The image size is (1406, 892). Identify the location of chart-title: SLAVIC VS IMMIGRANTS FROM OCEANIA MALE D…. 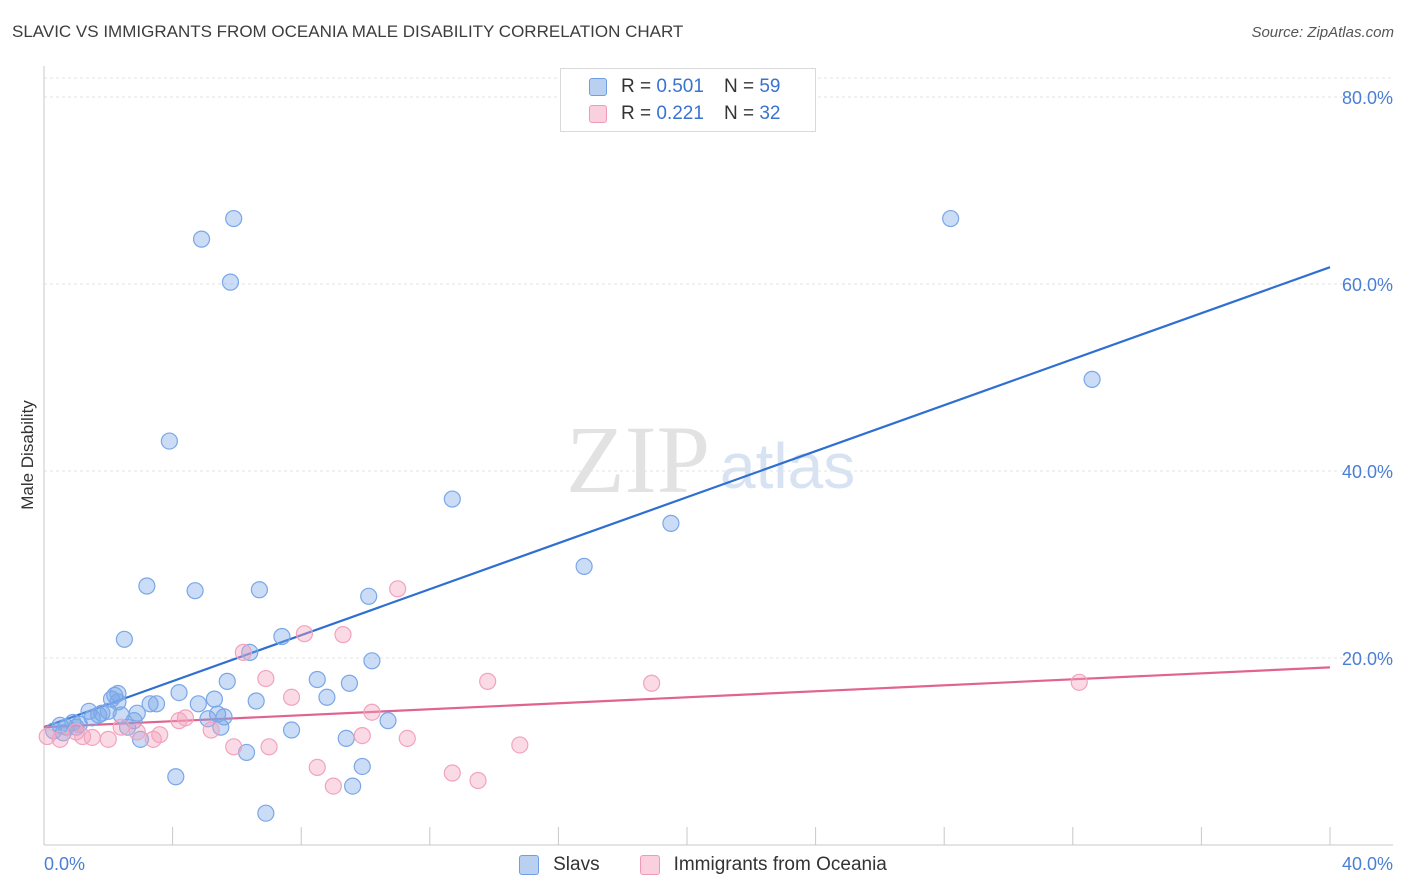
(348, 31).